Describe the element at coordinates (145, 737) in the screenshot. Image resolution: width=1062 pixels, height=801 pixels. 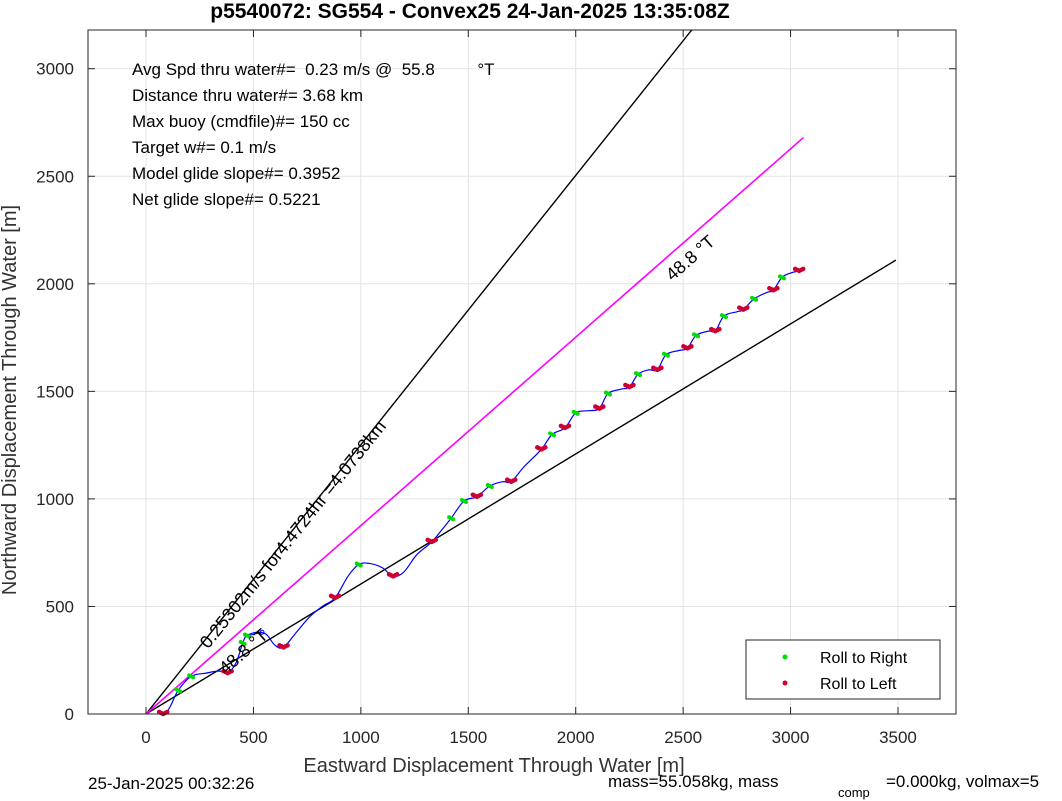
I see `x-tick-label: 0` at that location.